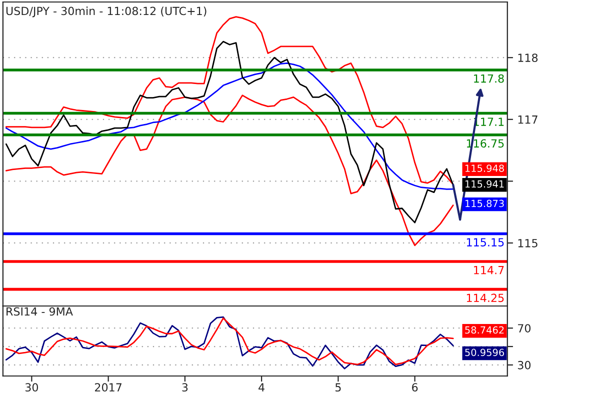 Image resolution: width=590 pixels, height=400 pixels. I want to click on data-label: 115.941, so click(484, 184).